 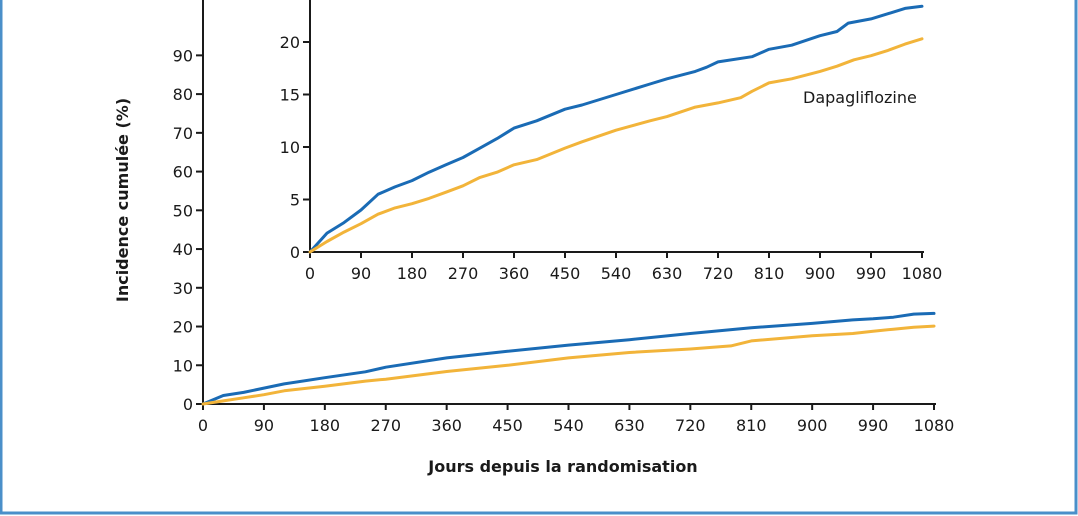 I want to click on main-y-tick-label: 40, so click(x=183, y=249).